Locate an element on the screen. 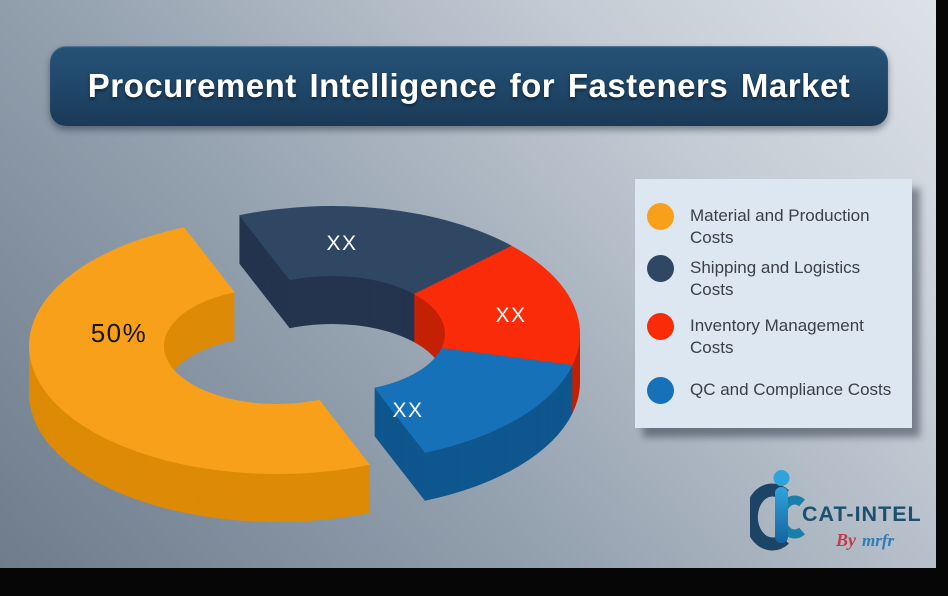  pie-slice-inventory-management-costs is located at coordinates (496, 305).